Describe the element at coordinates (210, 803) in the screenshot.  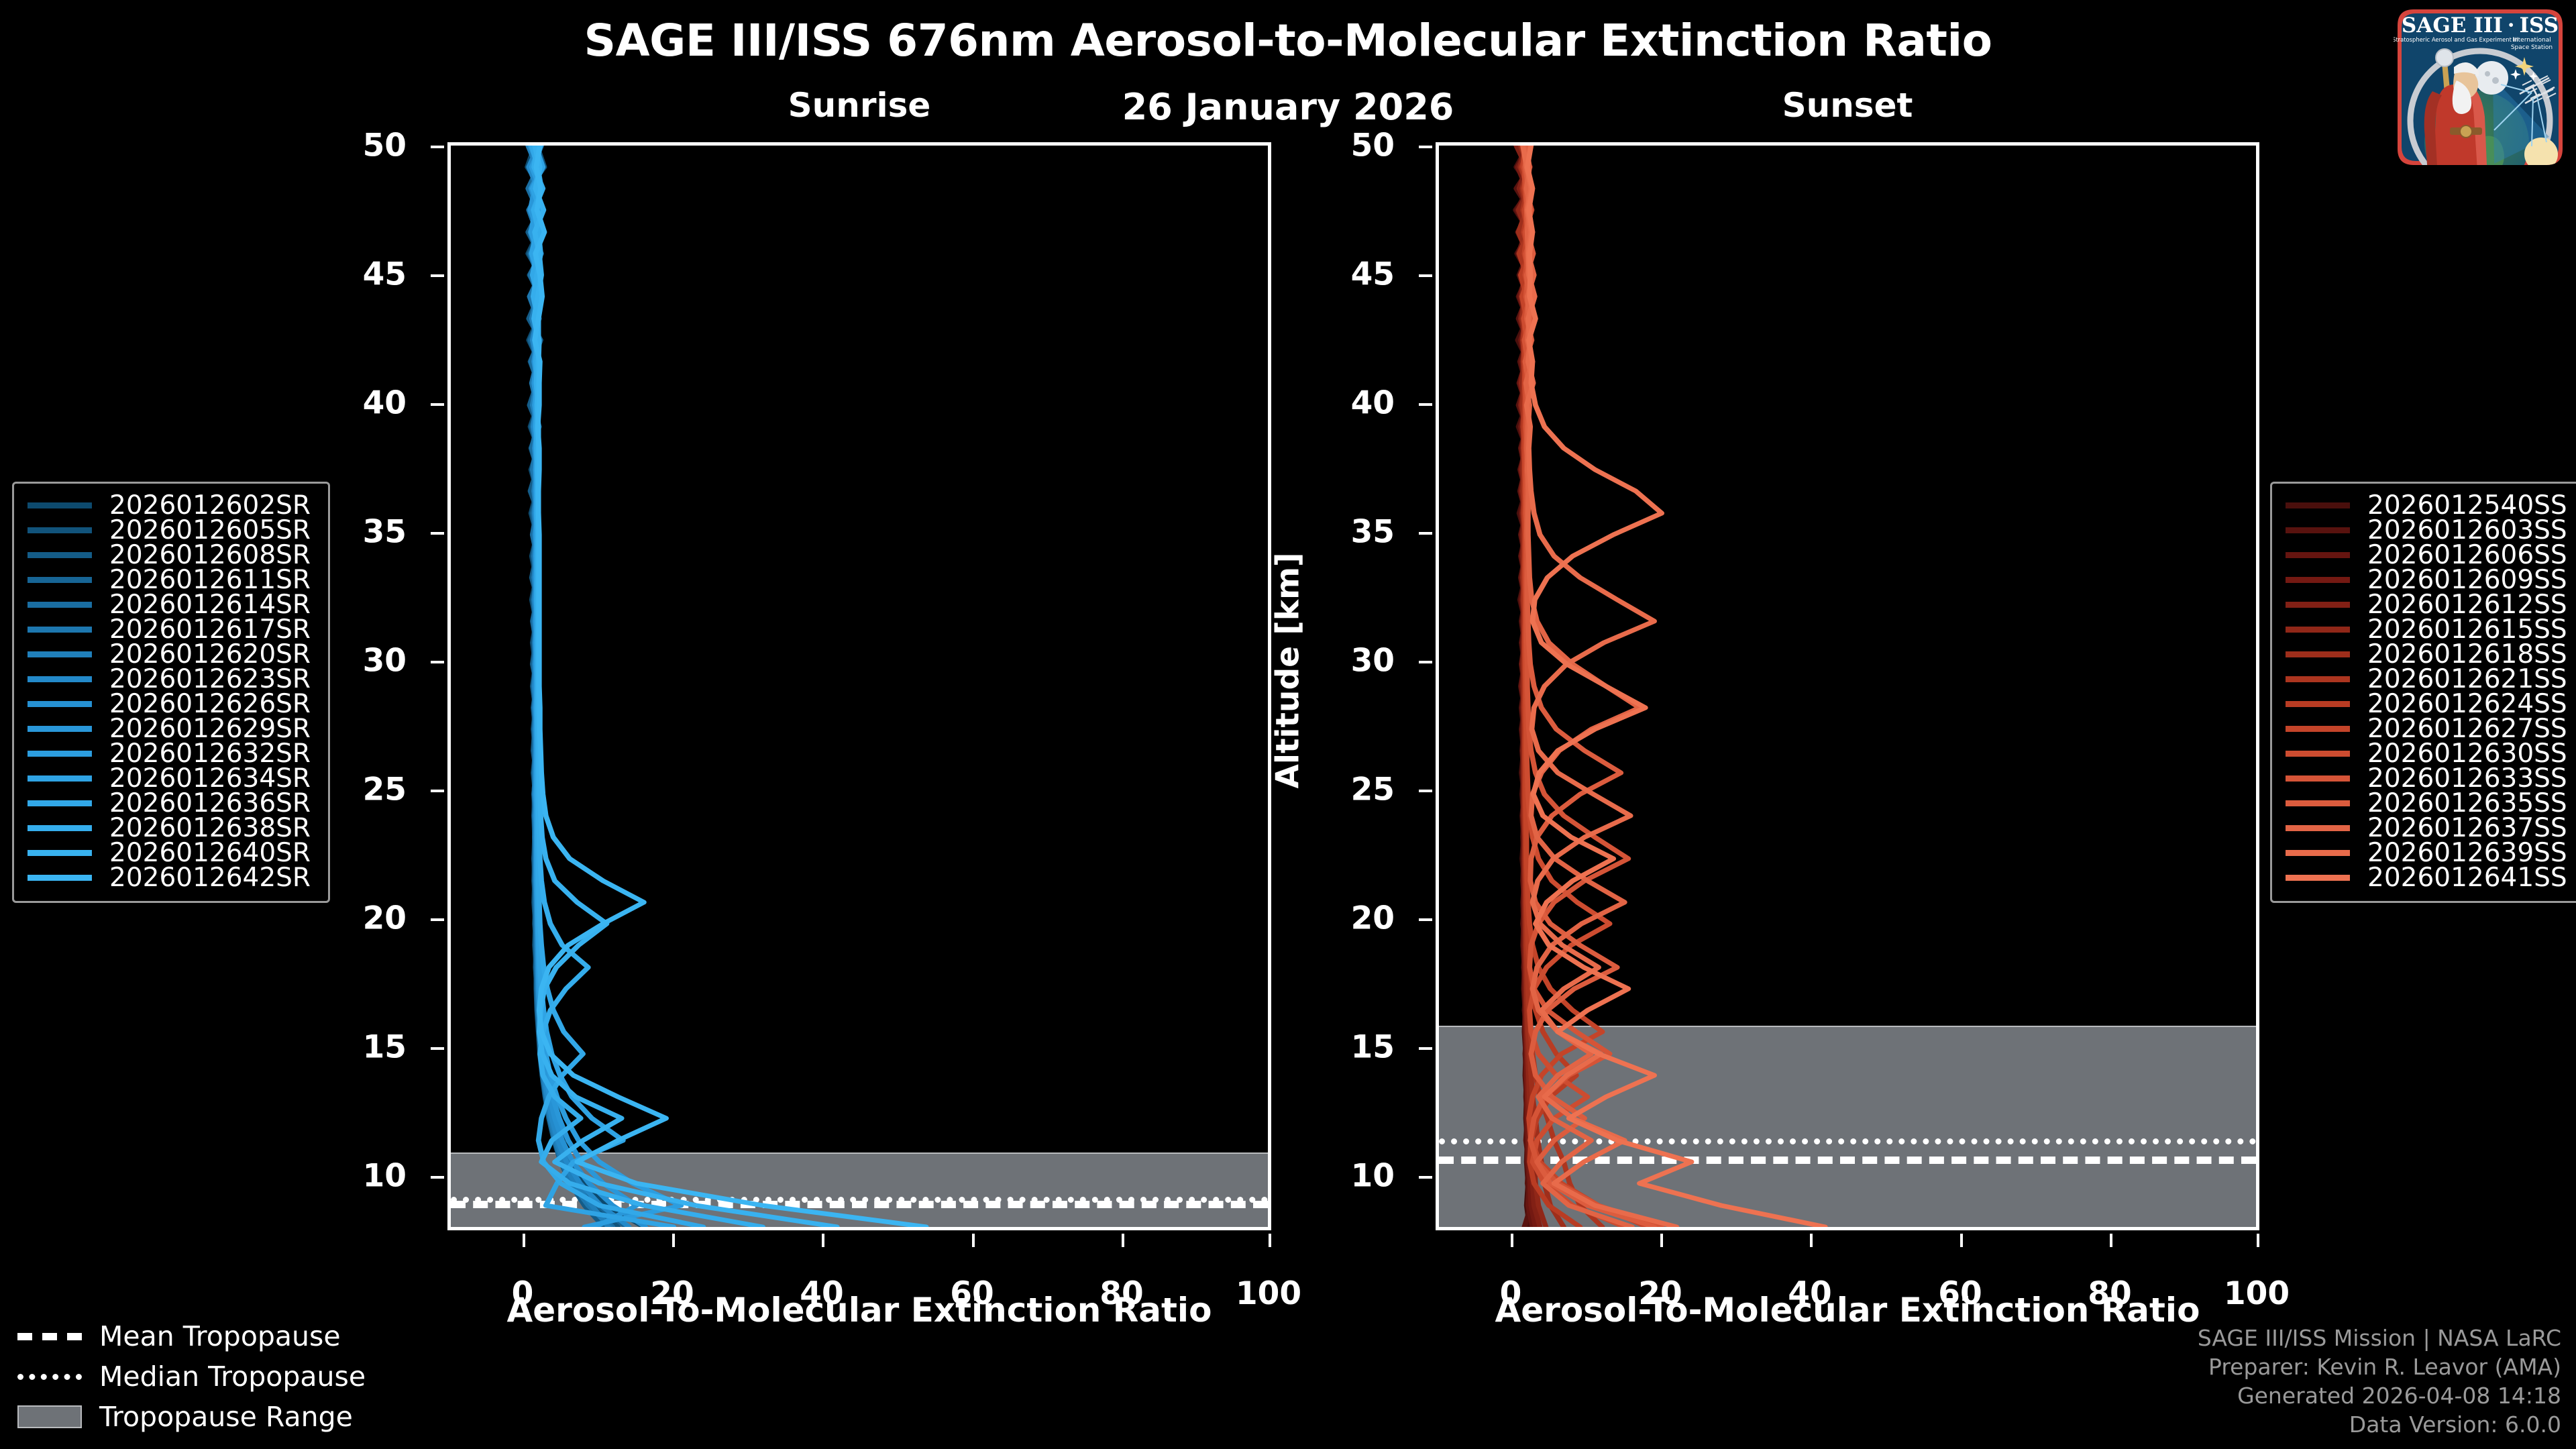
I see `series-label: 2026012636SR` at that location.